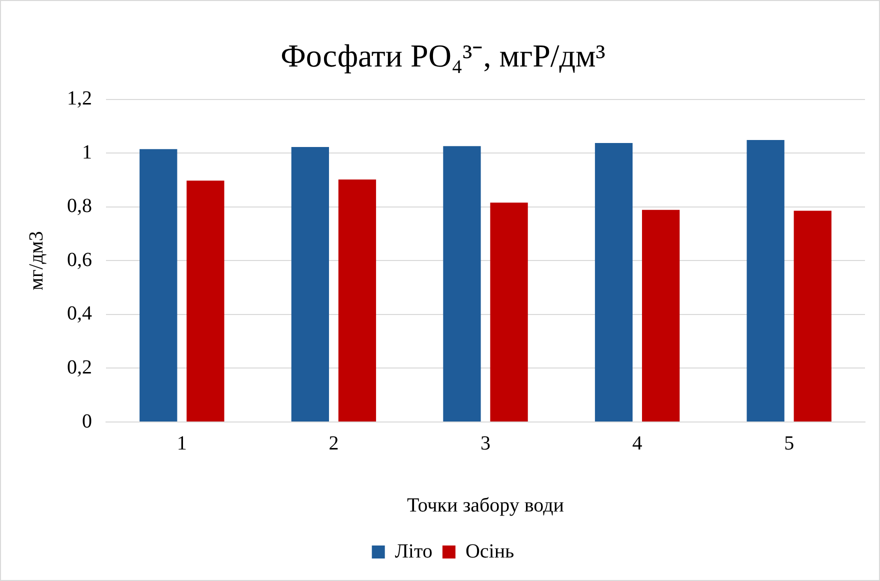 The width and height of the screenshot is (880, 581). I want to click on x-tick-label: 3, so click(485, 443).